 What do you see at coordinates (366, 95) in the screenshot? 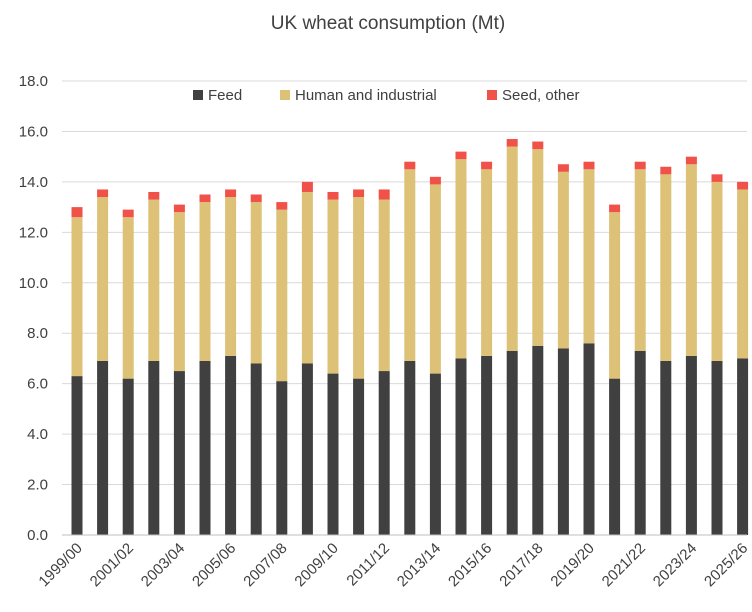
I see `legend-label: Human and industrial` at bounding box center [366, 95].